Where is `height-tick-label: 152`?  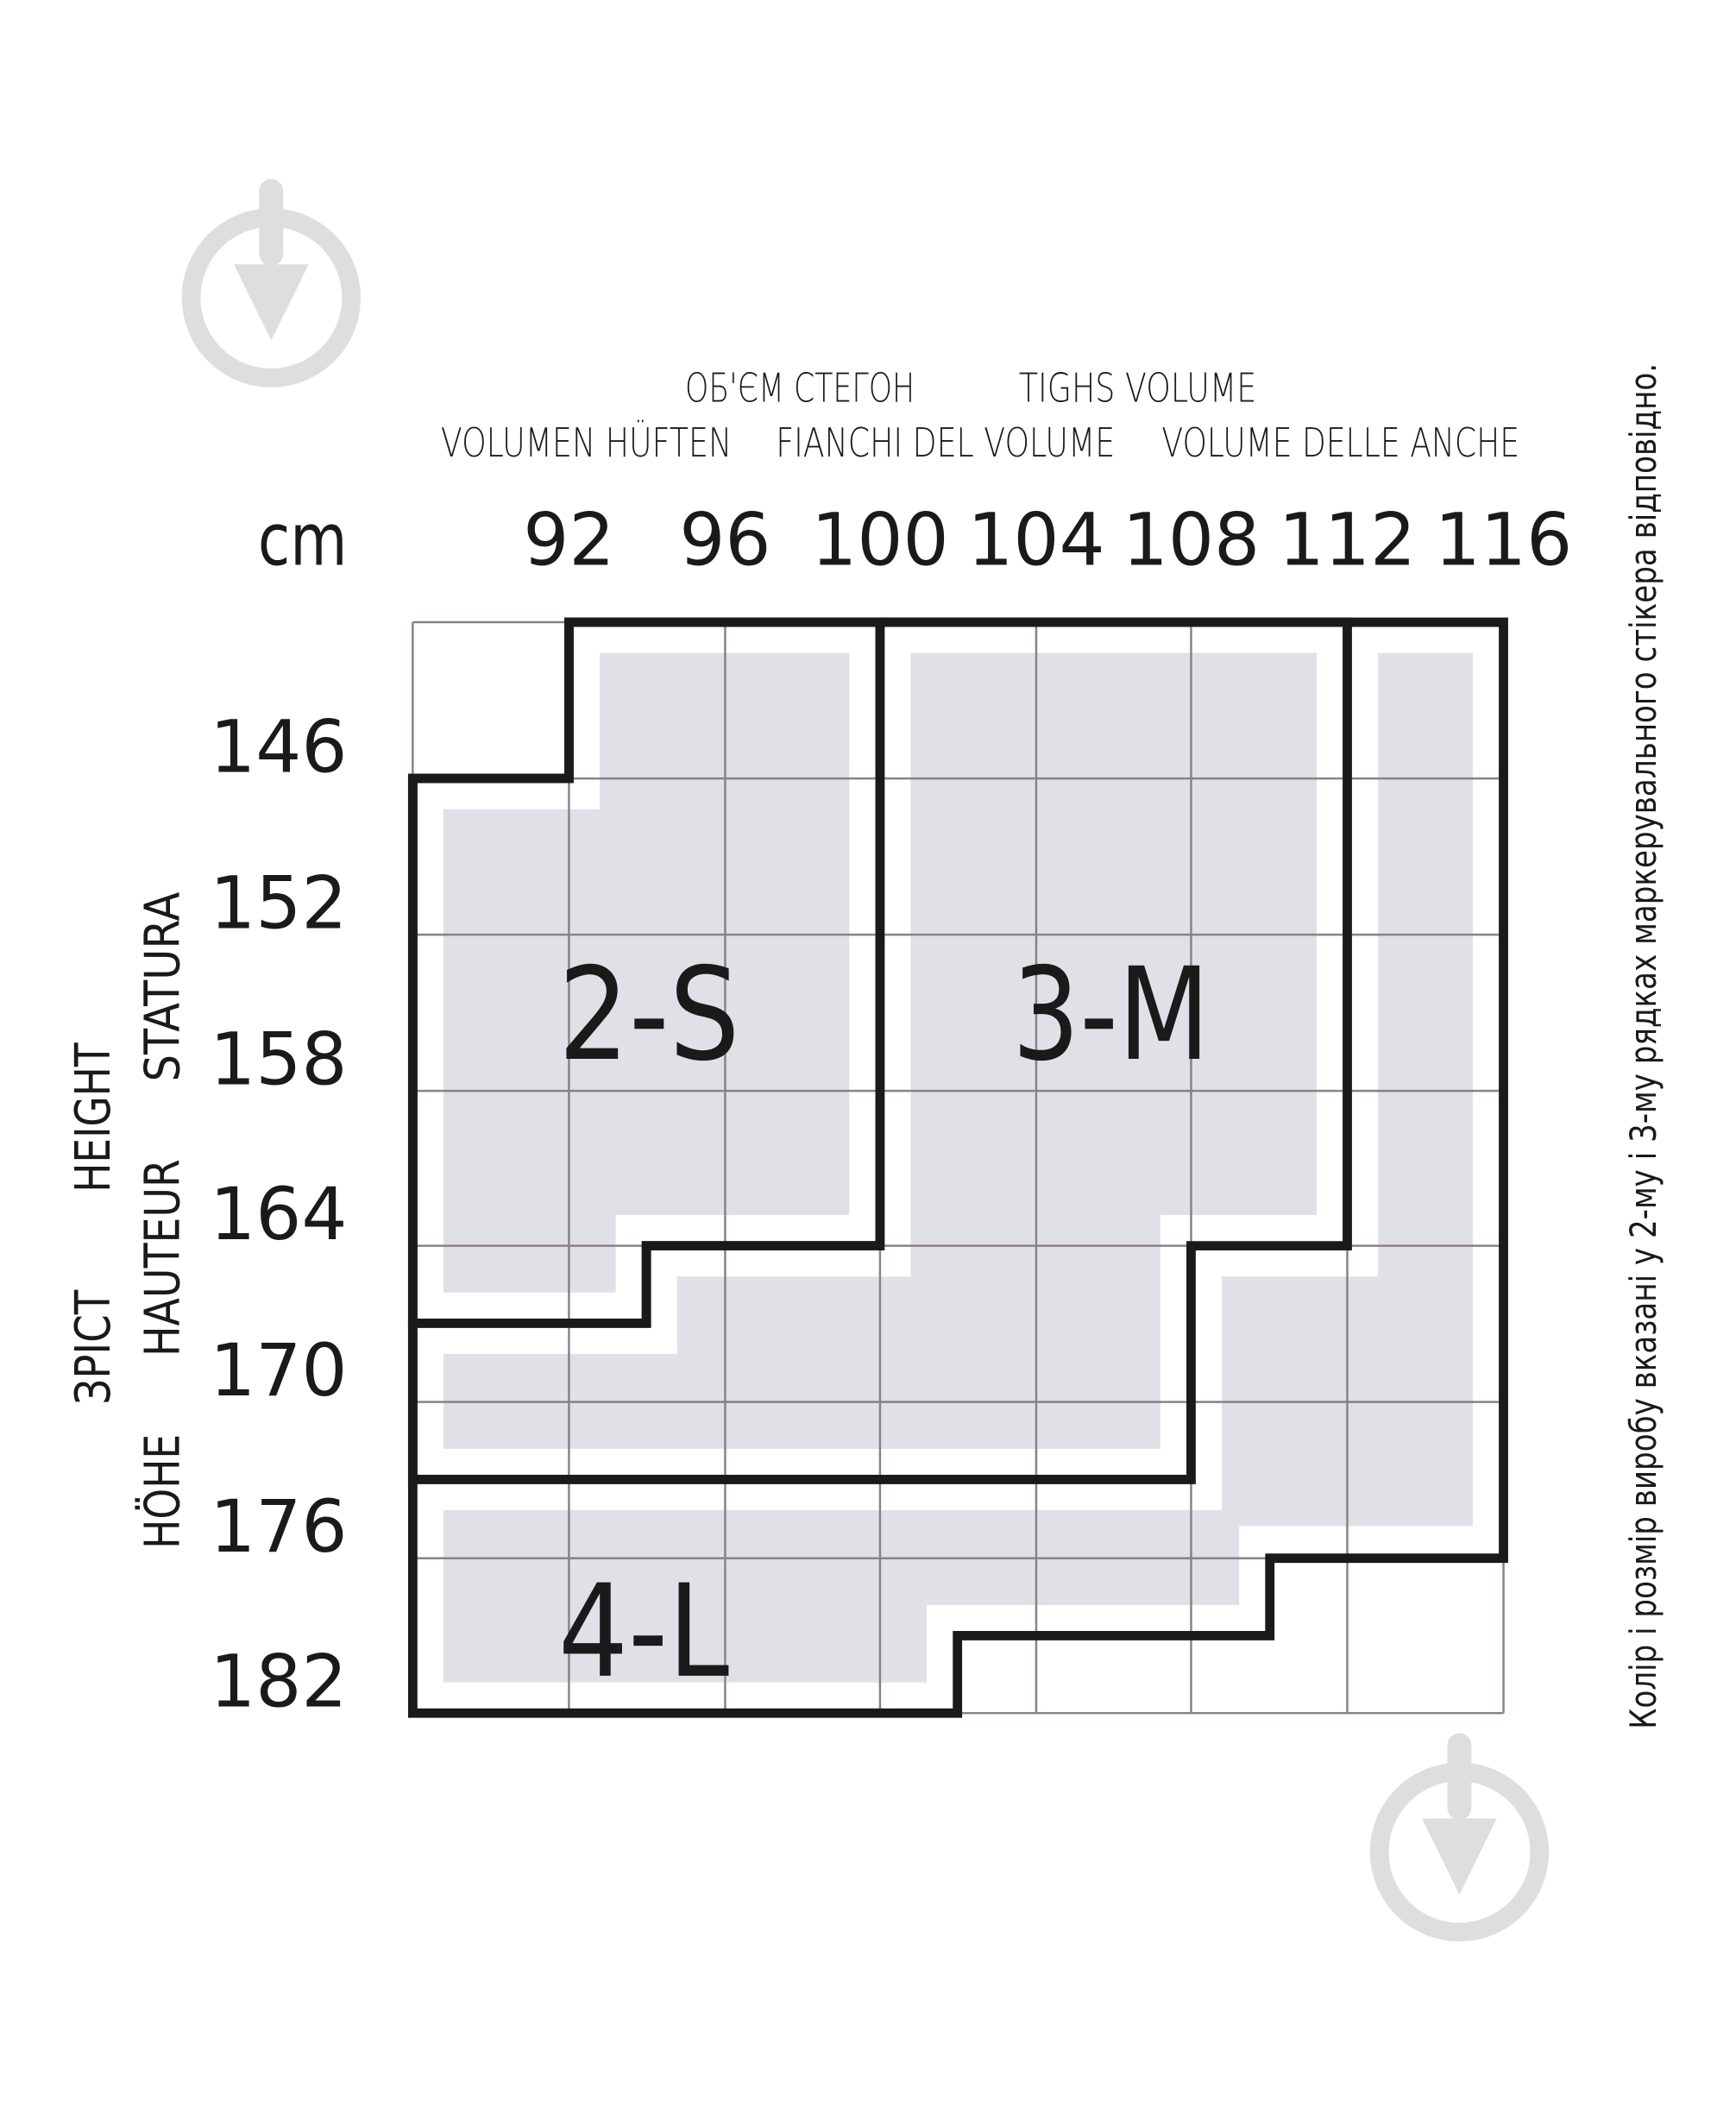 height-tick-label: 152 is located at coordinates (278, 903).